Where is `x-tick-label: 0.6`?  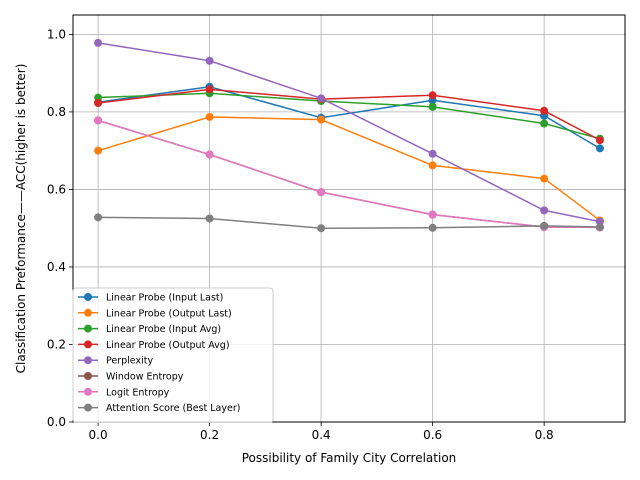
x-tick-label: 0.6 is located at coordinates (432, 435).